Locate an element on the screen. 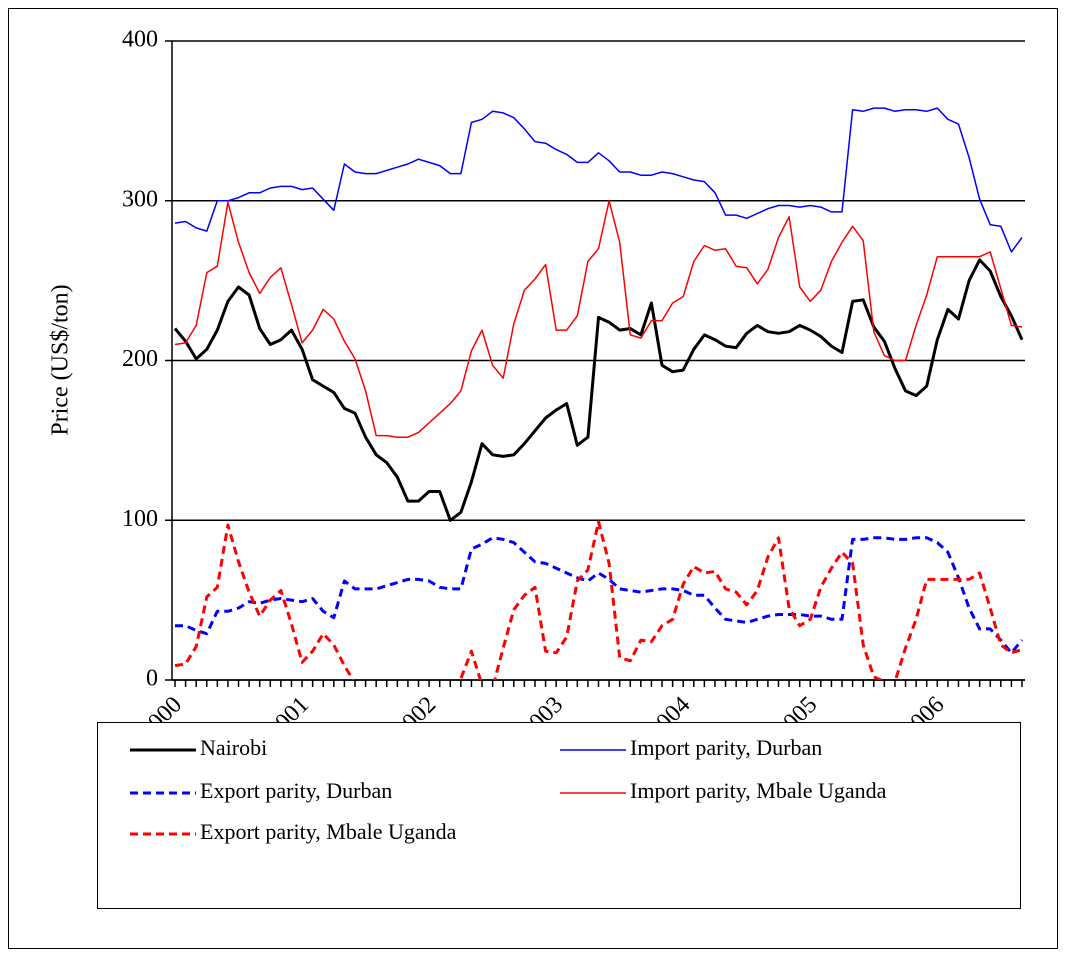  y-tick-label: 400 is located at coordinates (140, 40).